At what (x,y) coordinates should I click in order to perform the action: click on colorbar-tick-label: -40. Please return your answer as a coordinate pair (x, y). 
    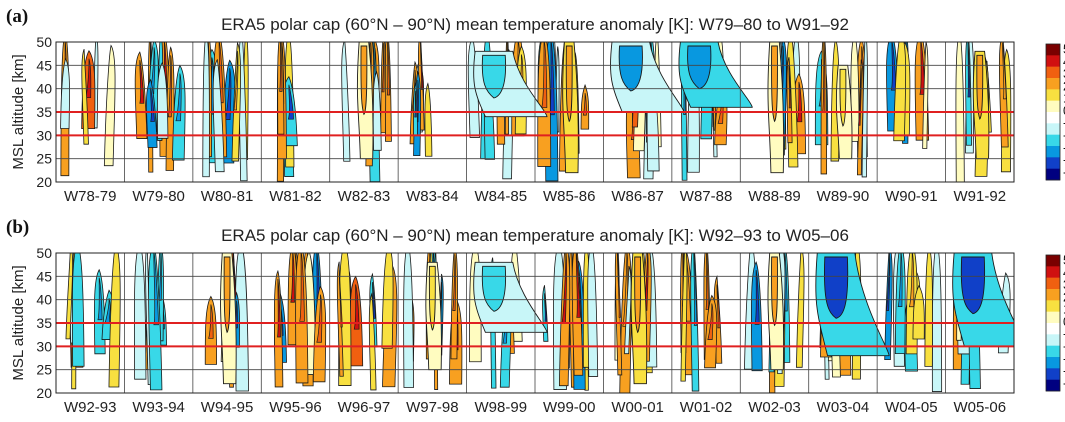
    Looking at the image, I should click on (1064, 371).